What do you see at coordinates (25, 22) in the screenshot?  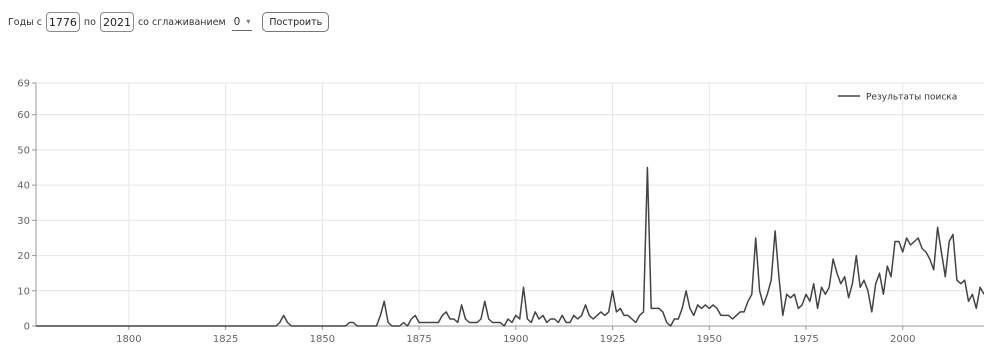 I see `years-from-label: Годы с` at bounding box center [25, 22].